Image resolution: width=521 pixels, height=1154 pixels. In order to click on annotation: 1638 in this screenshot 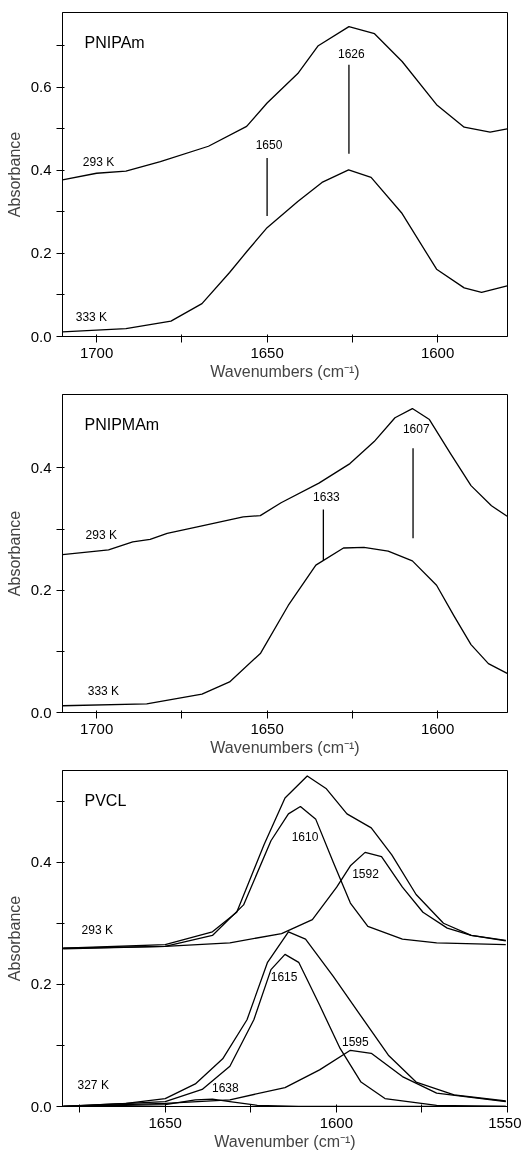, I will do `click(226, 1088)`.